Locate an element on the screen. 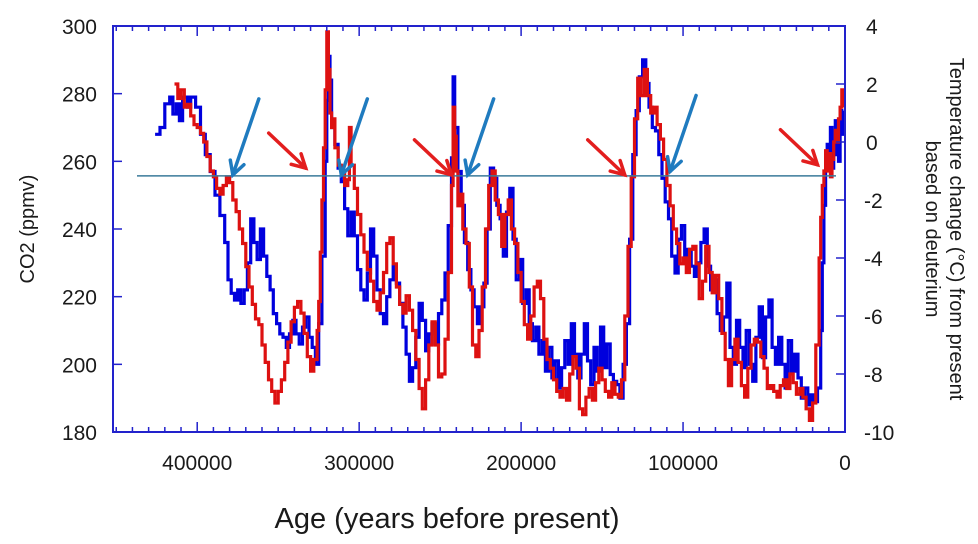  y-tick-label: 280 is located at coordinates (79, 95).